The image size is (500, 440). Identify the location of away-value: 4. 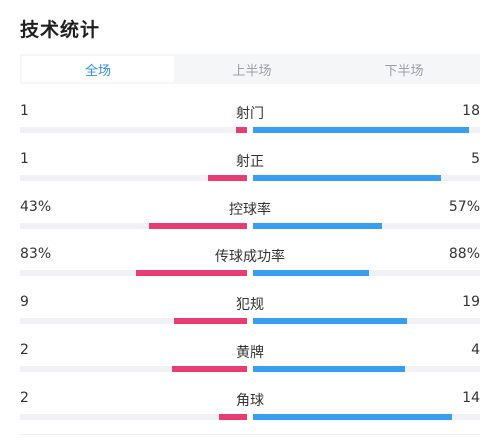
(475, 350).